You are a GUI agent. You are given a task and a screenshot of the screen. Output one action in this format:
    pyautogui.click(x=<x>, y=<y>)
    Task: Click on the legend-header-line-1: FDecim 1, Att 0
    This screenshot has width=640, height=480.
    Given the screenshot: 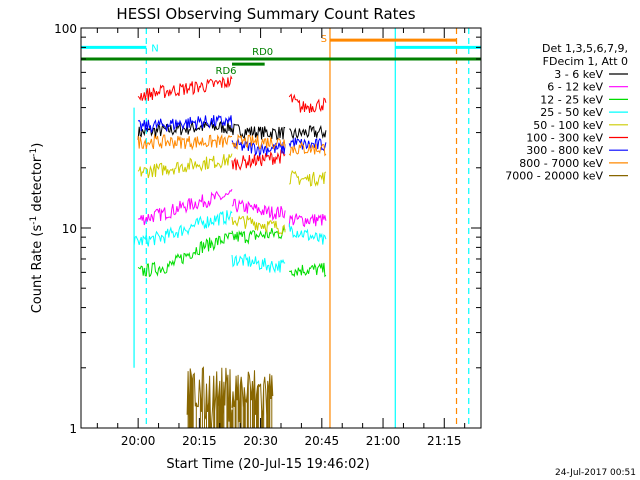 What is the action you would take?
    pyautogui.click(x=585, y=61)
    